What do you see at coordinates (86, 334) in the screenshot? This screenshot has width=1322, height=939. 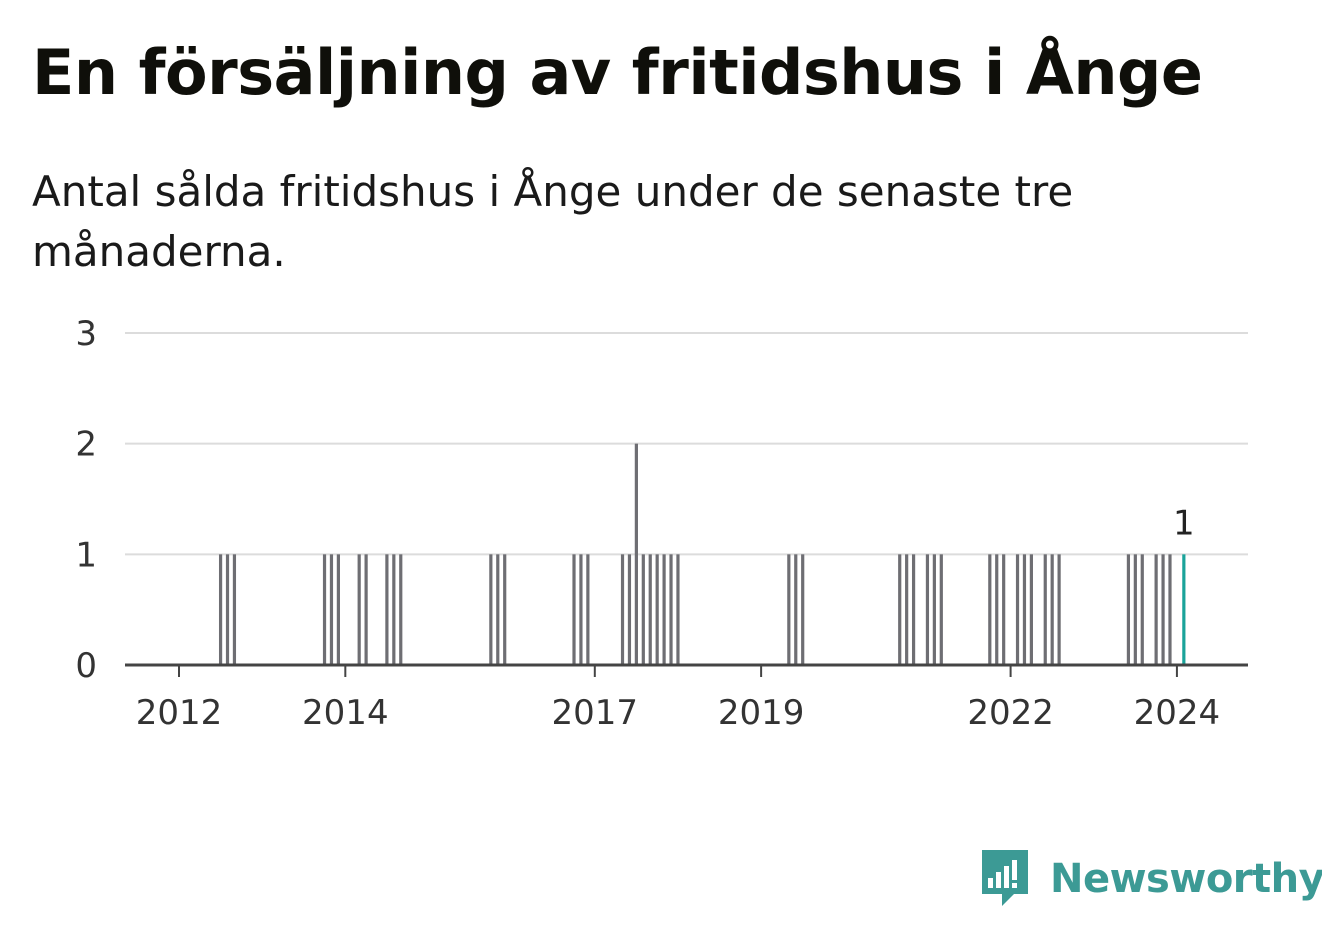 I see `y-tick-label: 3` at bounding box center [86, 334].